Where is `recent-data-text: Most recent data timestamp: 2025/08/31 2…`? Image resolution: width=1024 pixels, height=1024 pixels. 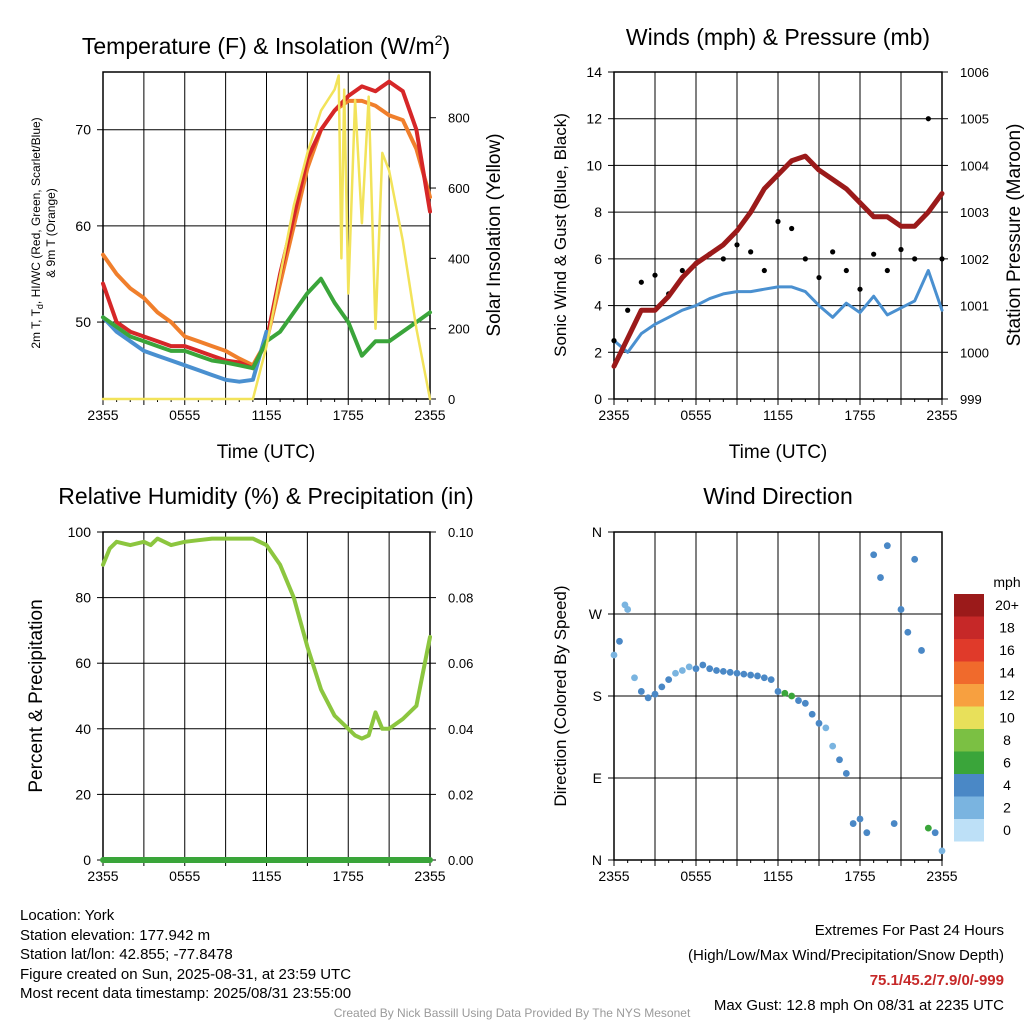
recent-data-text: Most recent data timestamp: 2025/08/31 2… is located at coordinates (186, 993).